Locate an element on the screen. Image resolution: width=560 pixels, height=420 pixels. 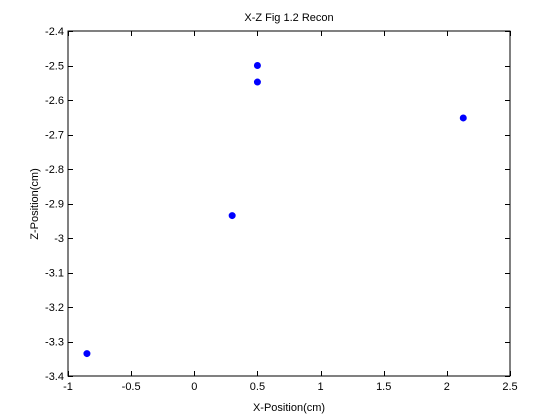
y-tick-label: -3.2 is located at coordinates (54, 308).